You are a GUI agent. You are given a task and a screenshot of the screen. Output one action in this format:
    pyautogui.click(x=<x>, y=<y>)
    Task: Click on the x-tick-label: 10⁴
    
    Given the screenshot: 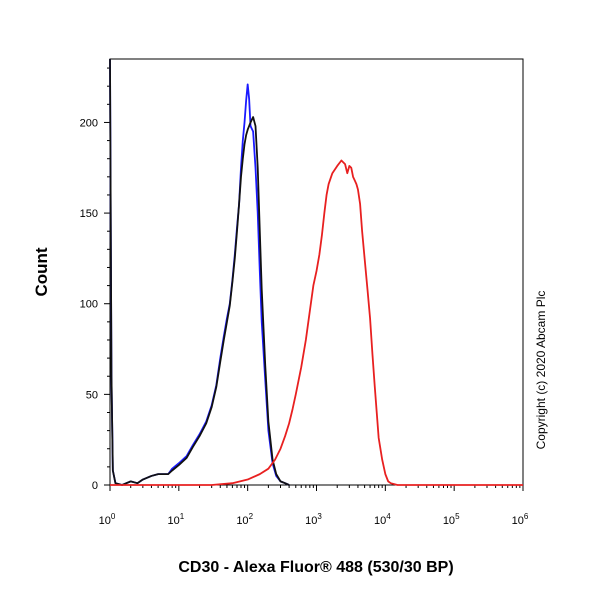 What is the action you would take?
    pyautogui.click(x=382, y=519)
    